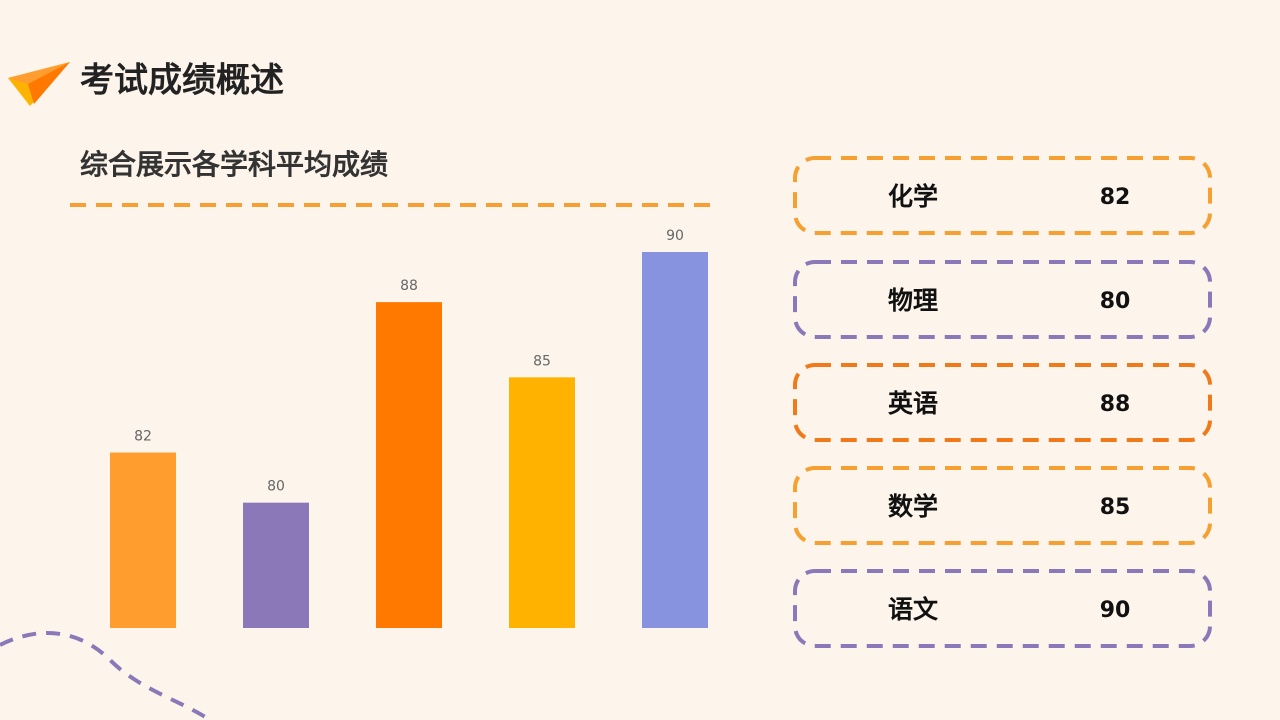 Image resolution: width=1280 pixels, height=720 pixels. What do you see at coordinates (1115, 404) in the screenshot?
I see `subject-score: 88` at bounding box center [1115, 404].